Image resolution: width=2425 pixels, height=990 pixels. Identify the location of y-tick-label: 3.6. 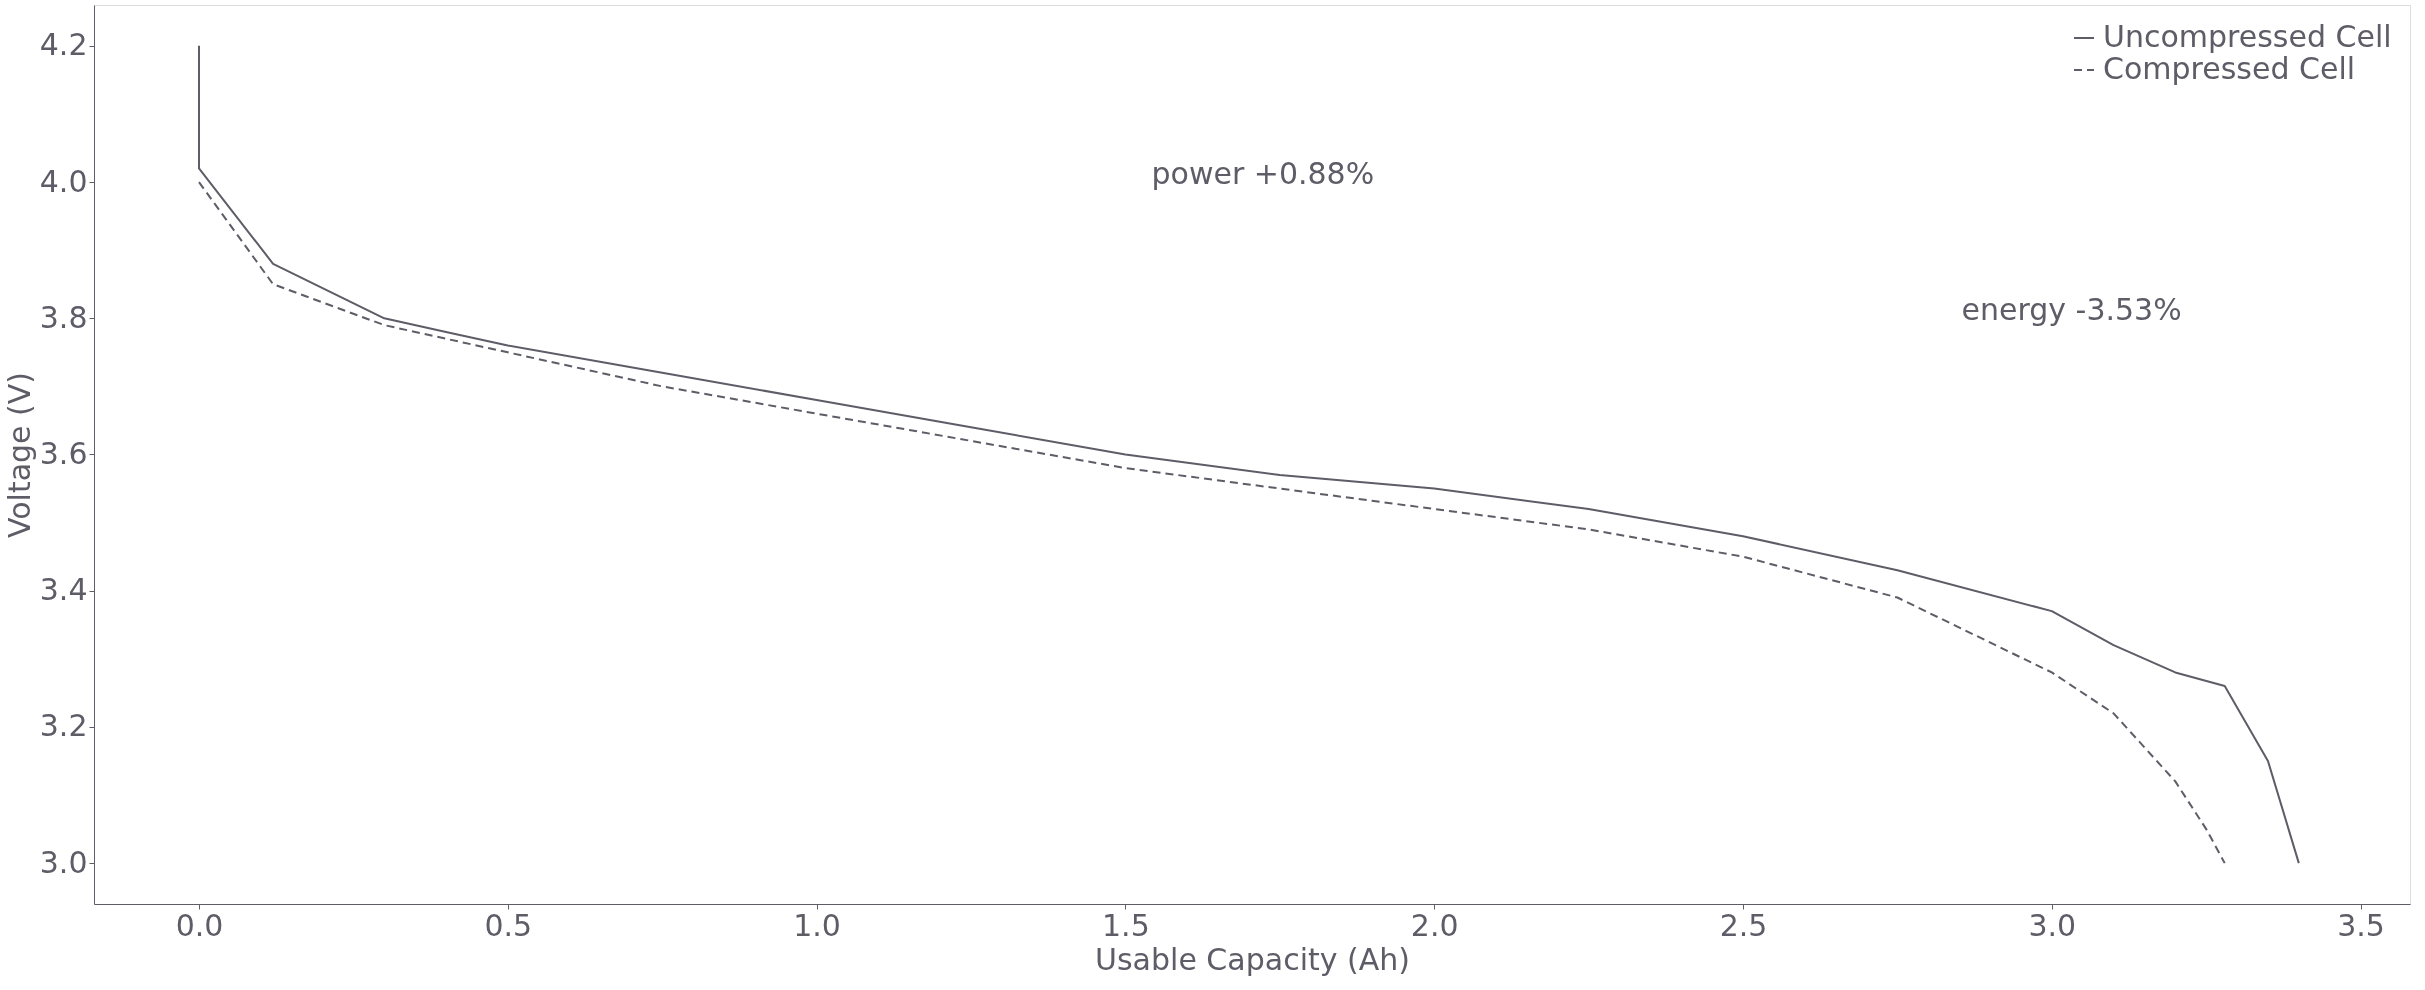
(63, 453).